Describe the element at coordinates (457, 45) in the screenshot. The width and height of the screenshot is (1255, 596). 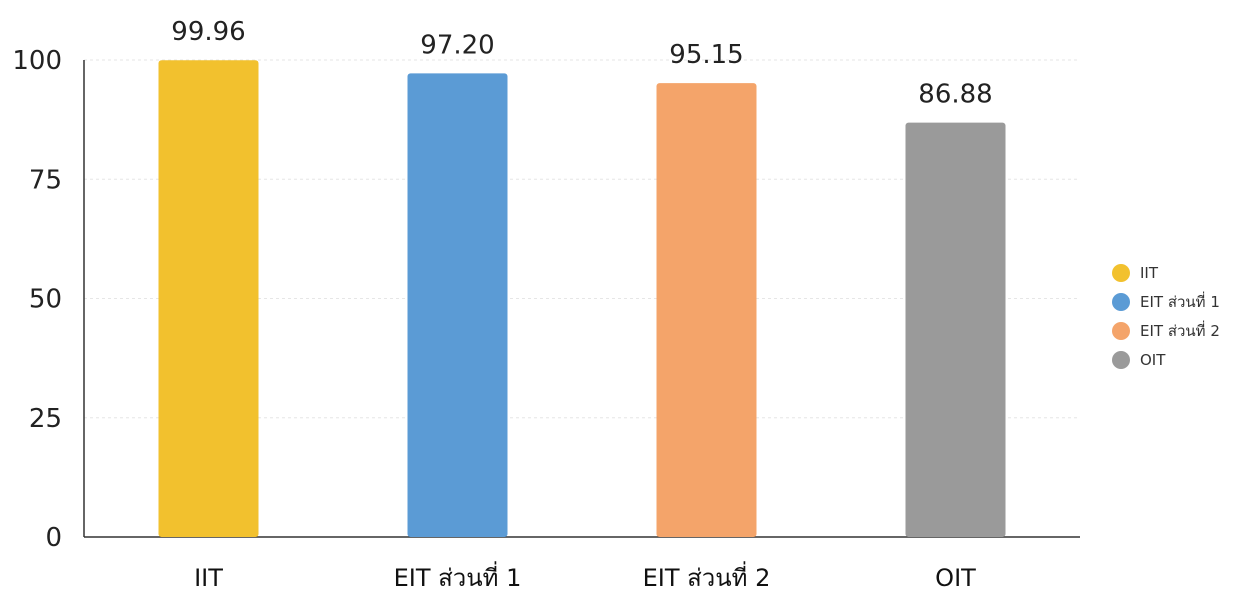
I see `data-label: 97.20` at that location.